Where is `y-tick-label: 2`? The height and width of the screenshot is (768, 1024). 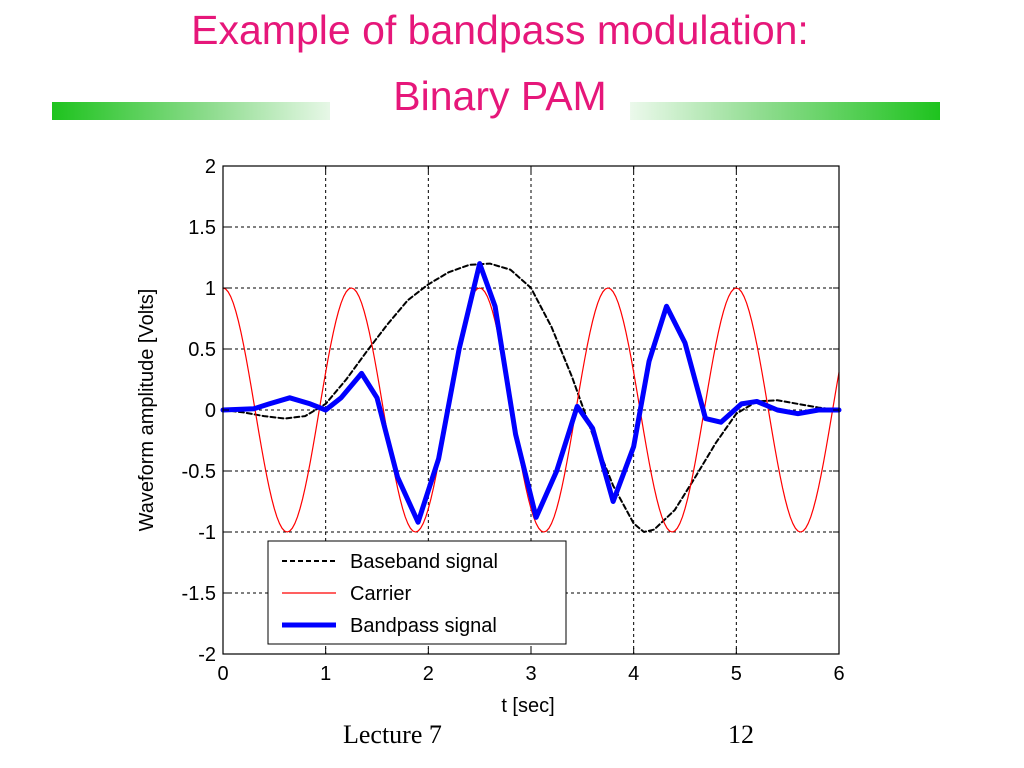
y-tick-label: 2 is located at coordinates (210, 167).